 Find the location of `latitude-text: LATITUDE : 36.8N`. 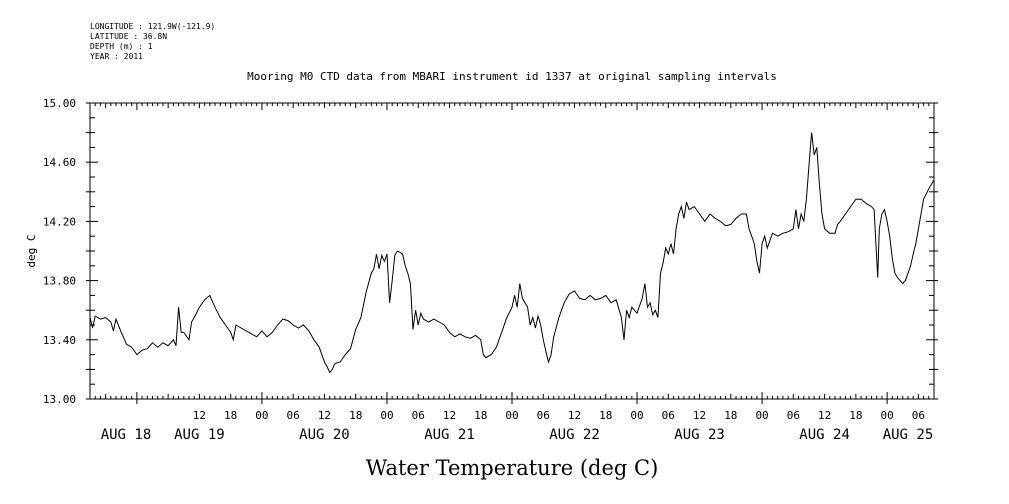

latitude-text: LATITUDE : 36.8N is located at coordinates (129, 36).